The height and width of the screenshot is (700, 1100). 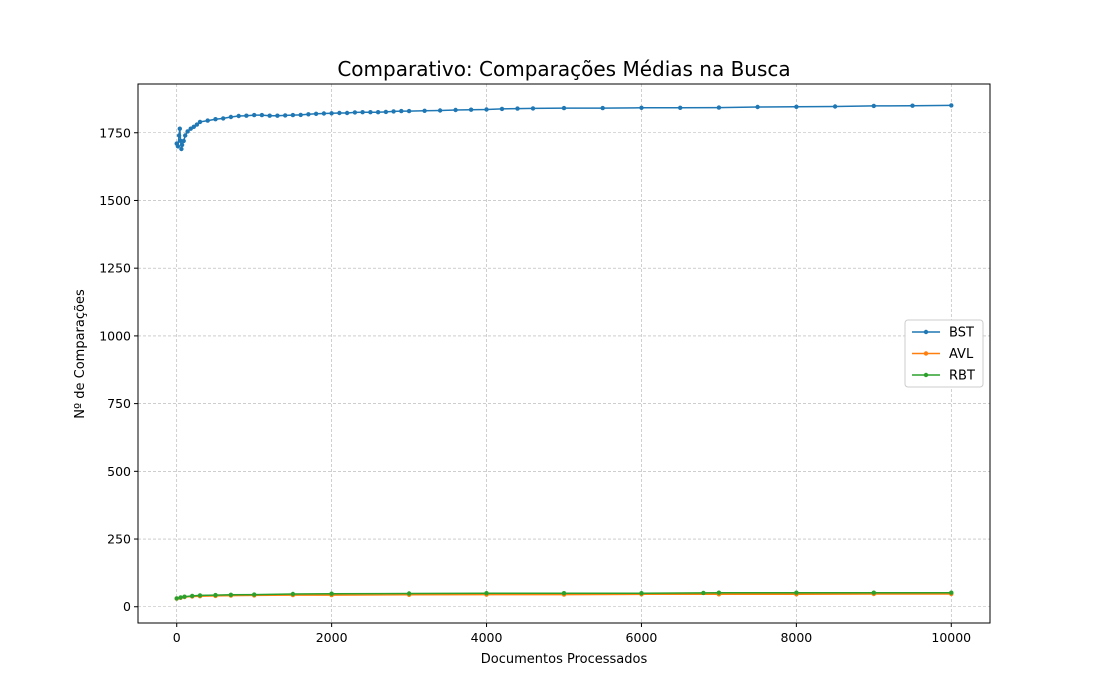 I want to click on series-bst, so click(x=564, y=127).